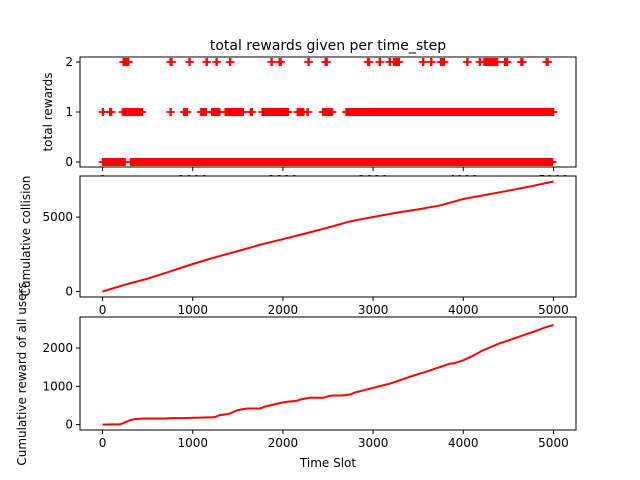  What do you see at coordinates (553, 310) in the screenshot?
I see `panel-collision-x-tick-label: 5000` at bounding box center [553, 310].